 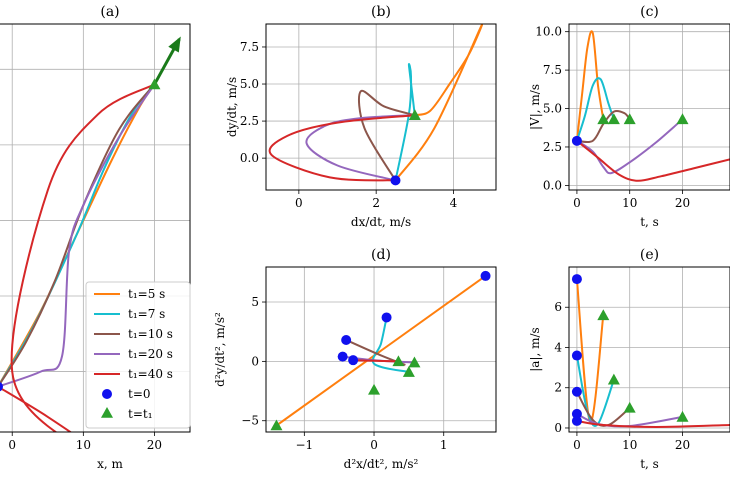 What do you see at coordinates (154, 84) in the screenshot?
I see `panel-a-end-marker` at bounding box center [154, 84].